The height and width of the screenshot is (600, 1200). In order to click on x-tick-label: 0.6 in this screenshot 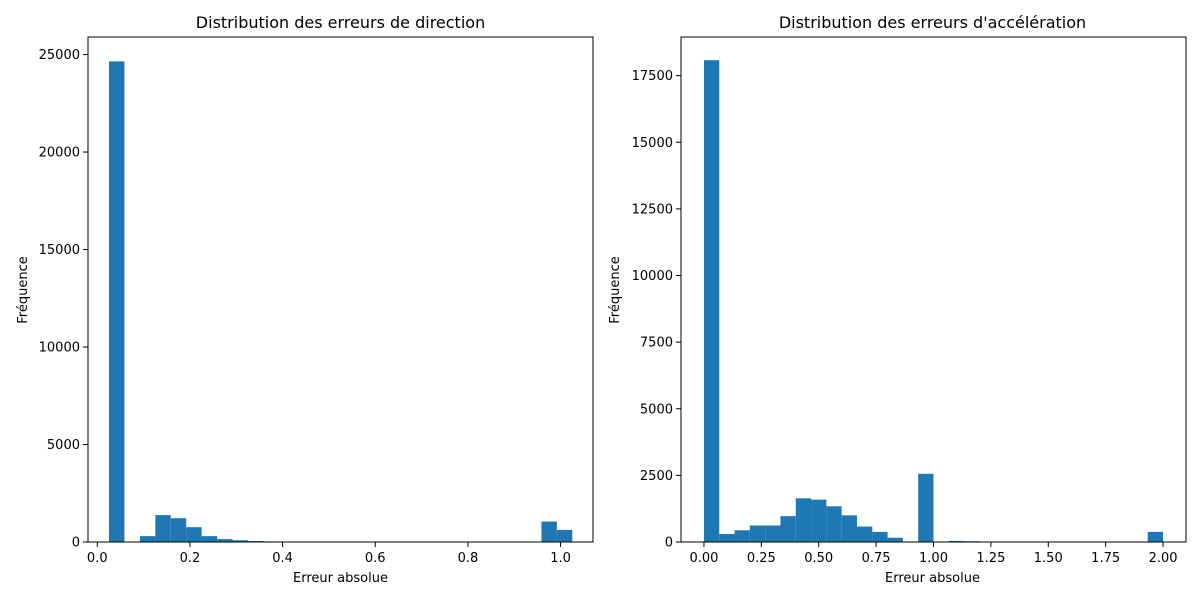, I will do `click(375, 558)`.